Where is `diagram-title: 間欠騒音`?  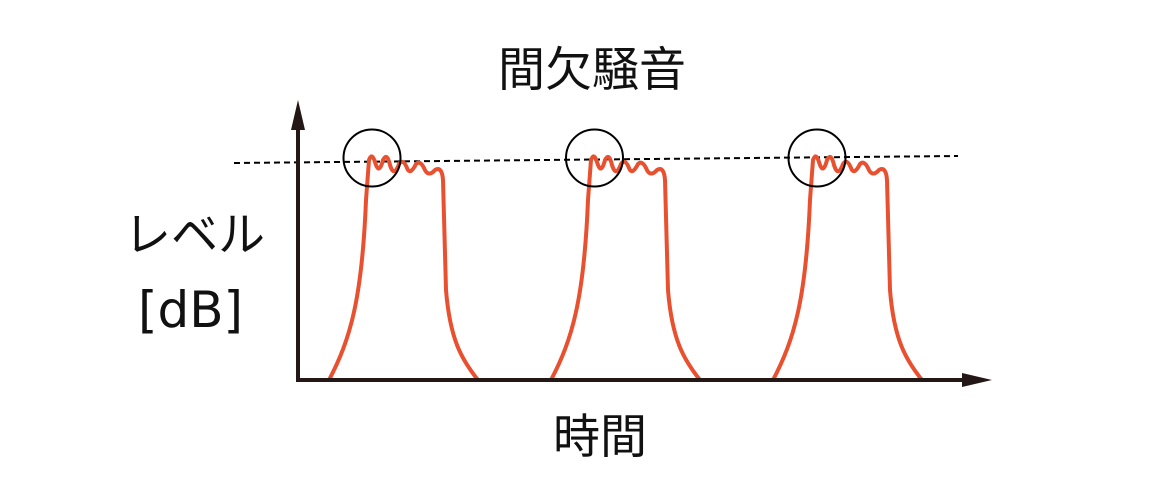 diagram-title: 間欠騒音 is located at coordinates (592, 70).